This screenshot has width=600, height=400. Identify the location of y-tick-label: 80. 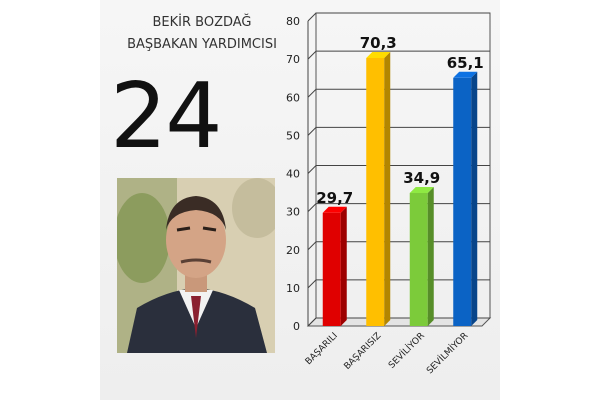
(293, 21).